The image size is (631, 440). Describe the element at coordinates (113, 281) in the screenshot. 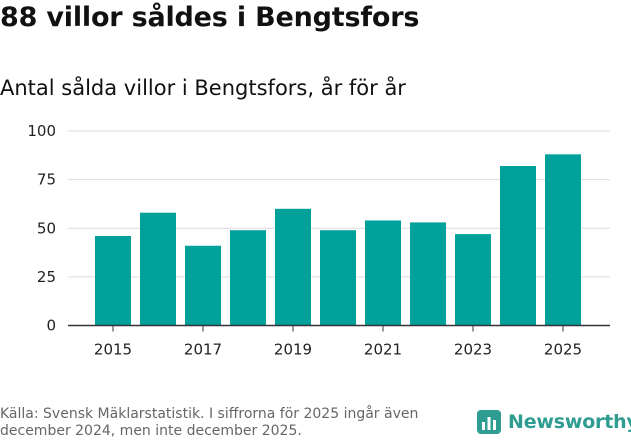

I see `bar-2015` at that location.